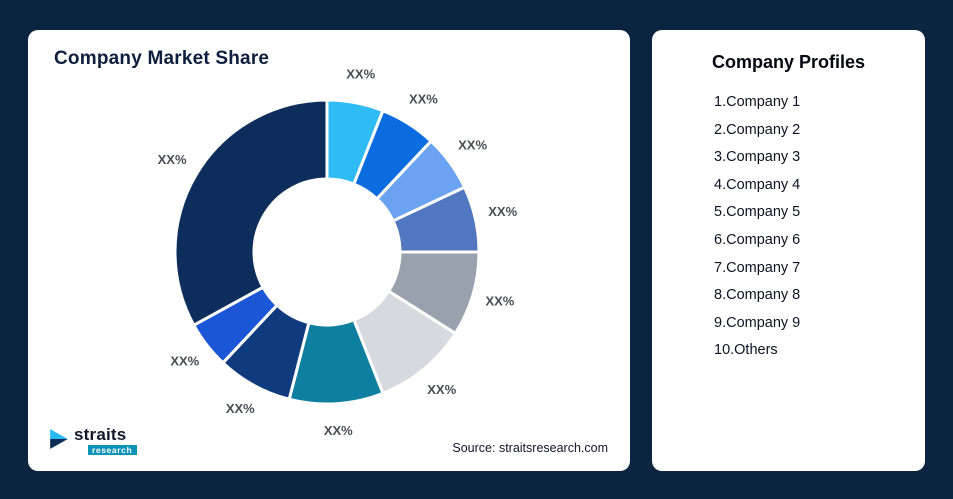 The height and width of the screenshot is (499, 953). What do you see at coordinates (757, 295) in the screenshot?
I see `list-item: 8.Company 8` at bounding box center [757, 295].